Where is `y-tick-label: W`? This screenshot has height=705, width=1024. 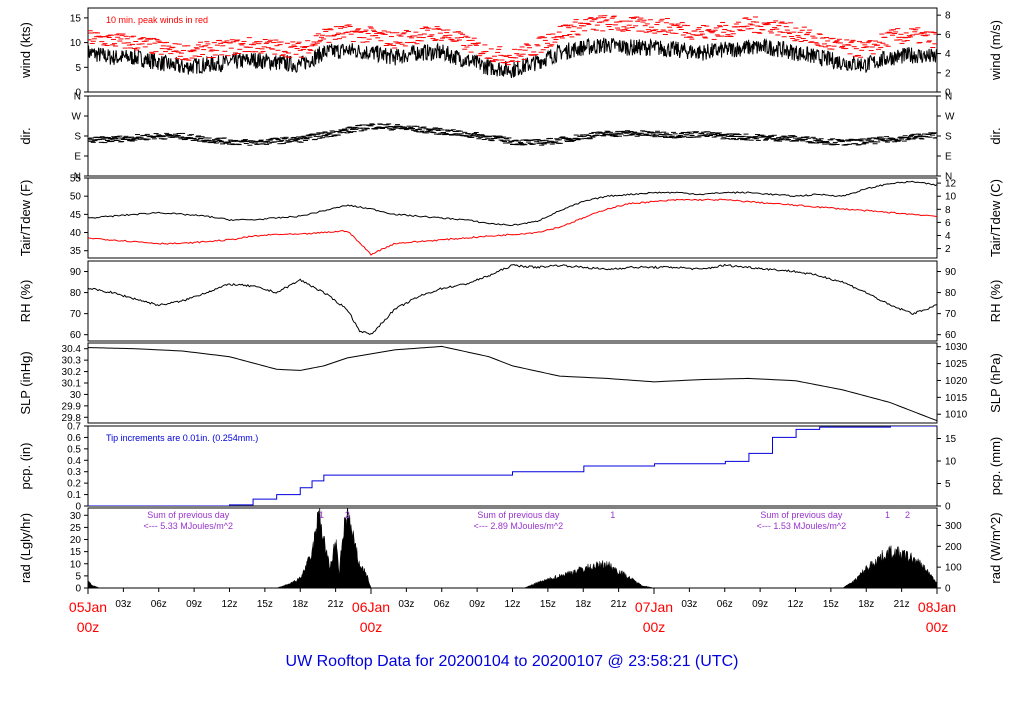
y-tick-label: W is located at coordinates (77, 117).